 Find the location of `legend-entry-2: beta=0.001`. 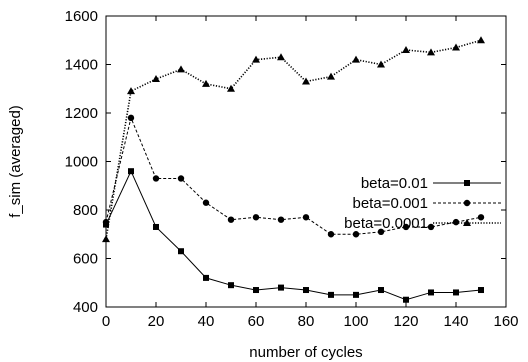

legend-entry-2: beta=0.001 is located at coordinates (427, 203).